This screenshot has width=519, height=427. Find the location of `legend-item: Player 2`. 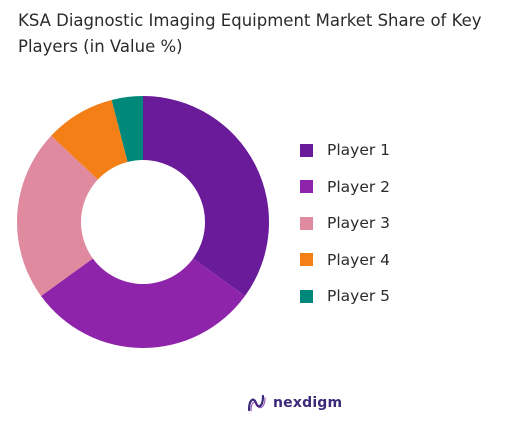

legend-item: Player 2 is located at coordinates (345, 187).